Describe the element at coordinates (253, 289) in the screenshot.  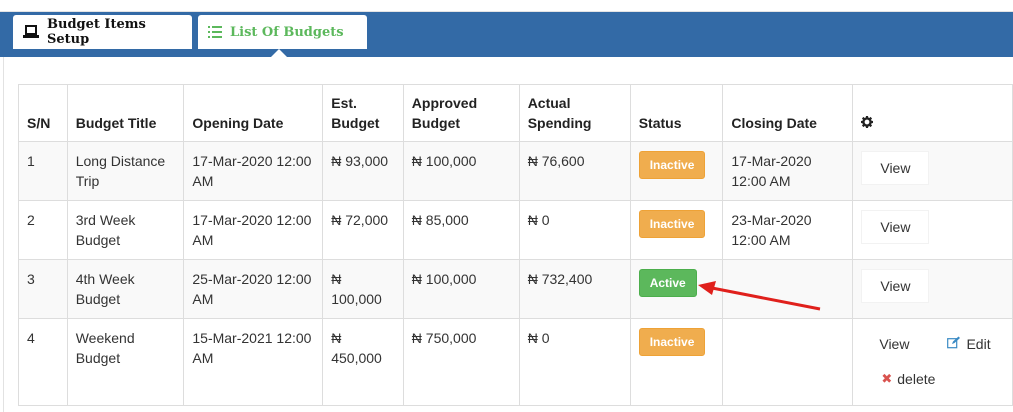
I see `cell-opening-date: 25-Mar-2020 12:00 AM` at that location.